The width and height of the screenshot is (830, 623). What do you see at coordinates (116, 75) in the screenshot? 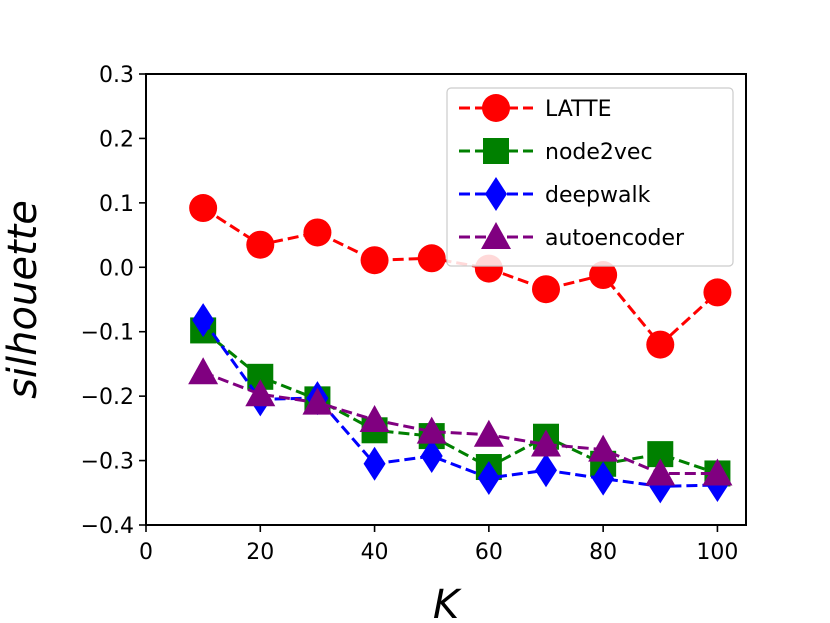
I see `y-tick-label: 0.3` at bounding box center [116, 75].